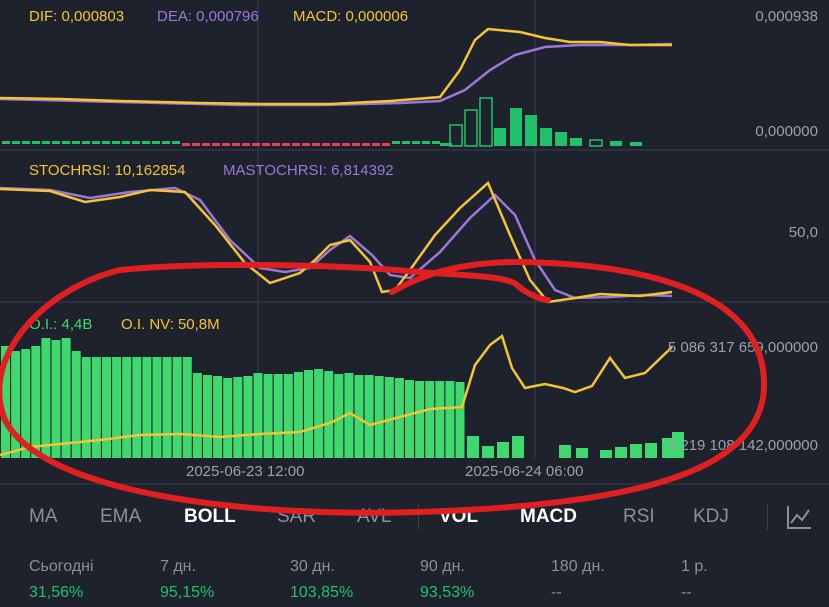 This screenshot has height=607, width=829. Describe the element at coordinates (459, 516) in the screenshot. I see `tab-vol: VOL` at that location.